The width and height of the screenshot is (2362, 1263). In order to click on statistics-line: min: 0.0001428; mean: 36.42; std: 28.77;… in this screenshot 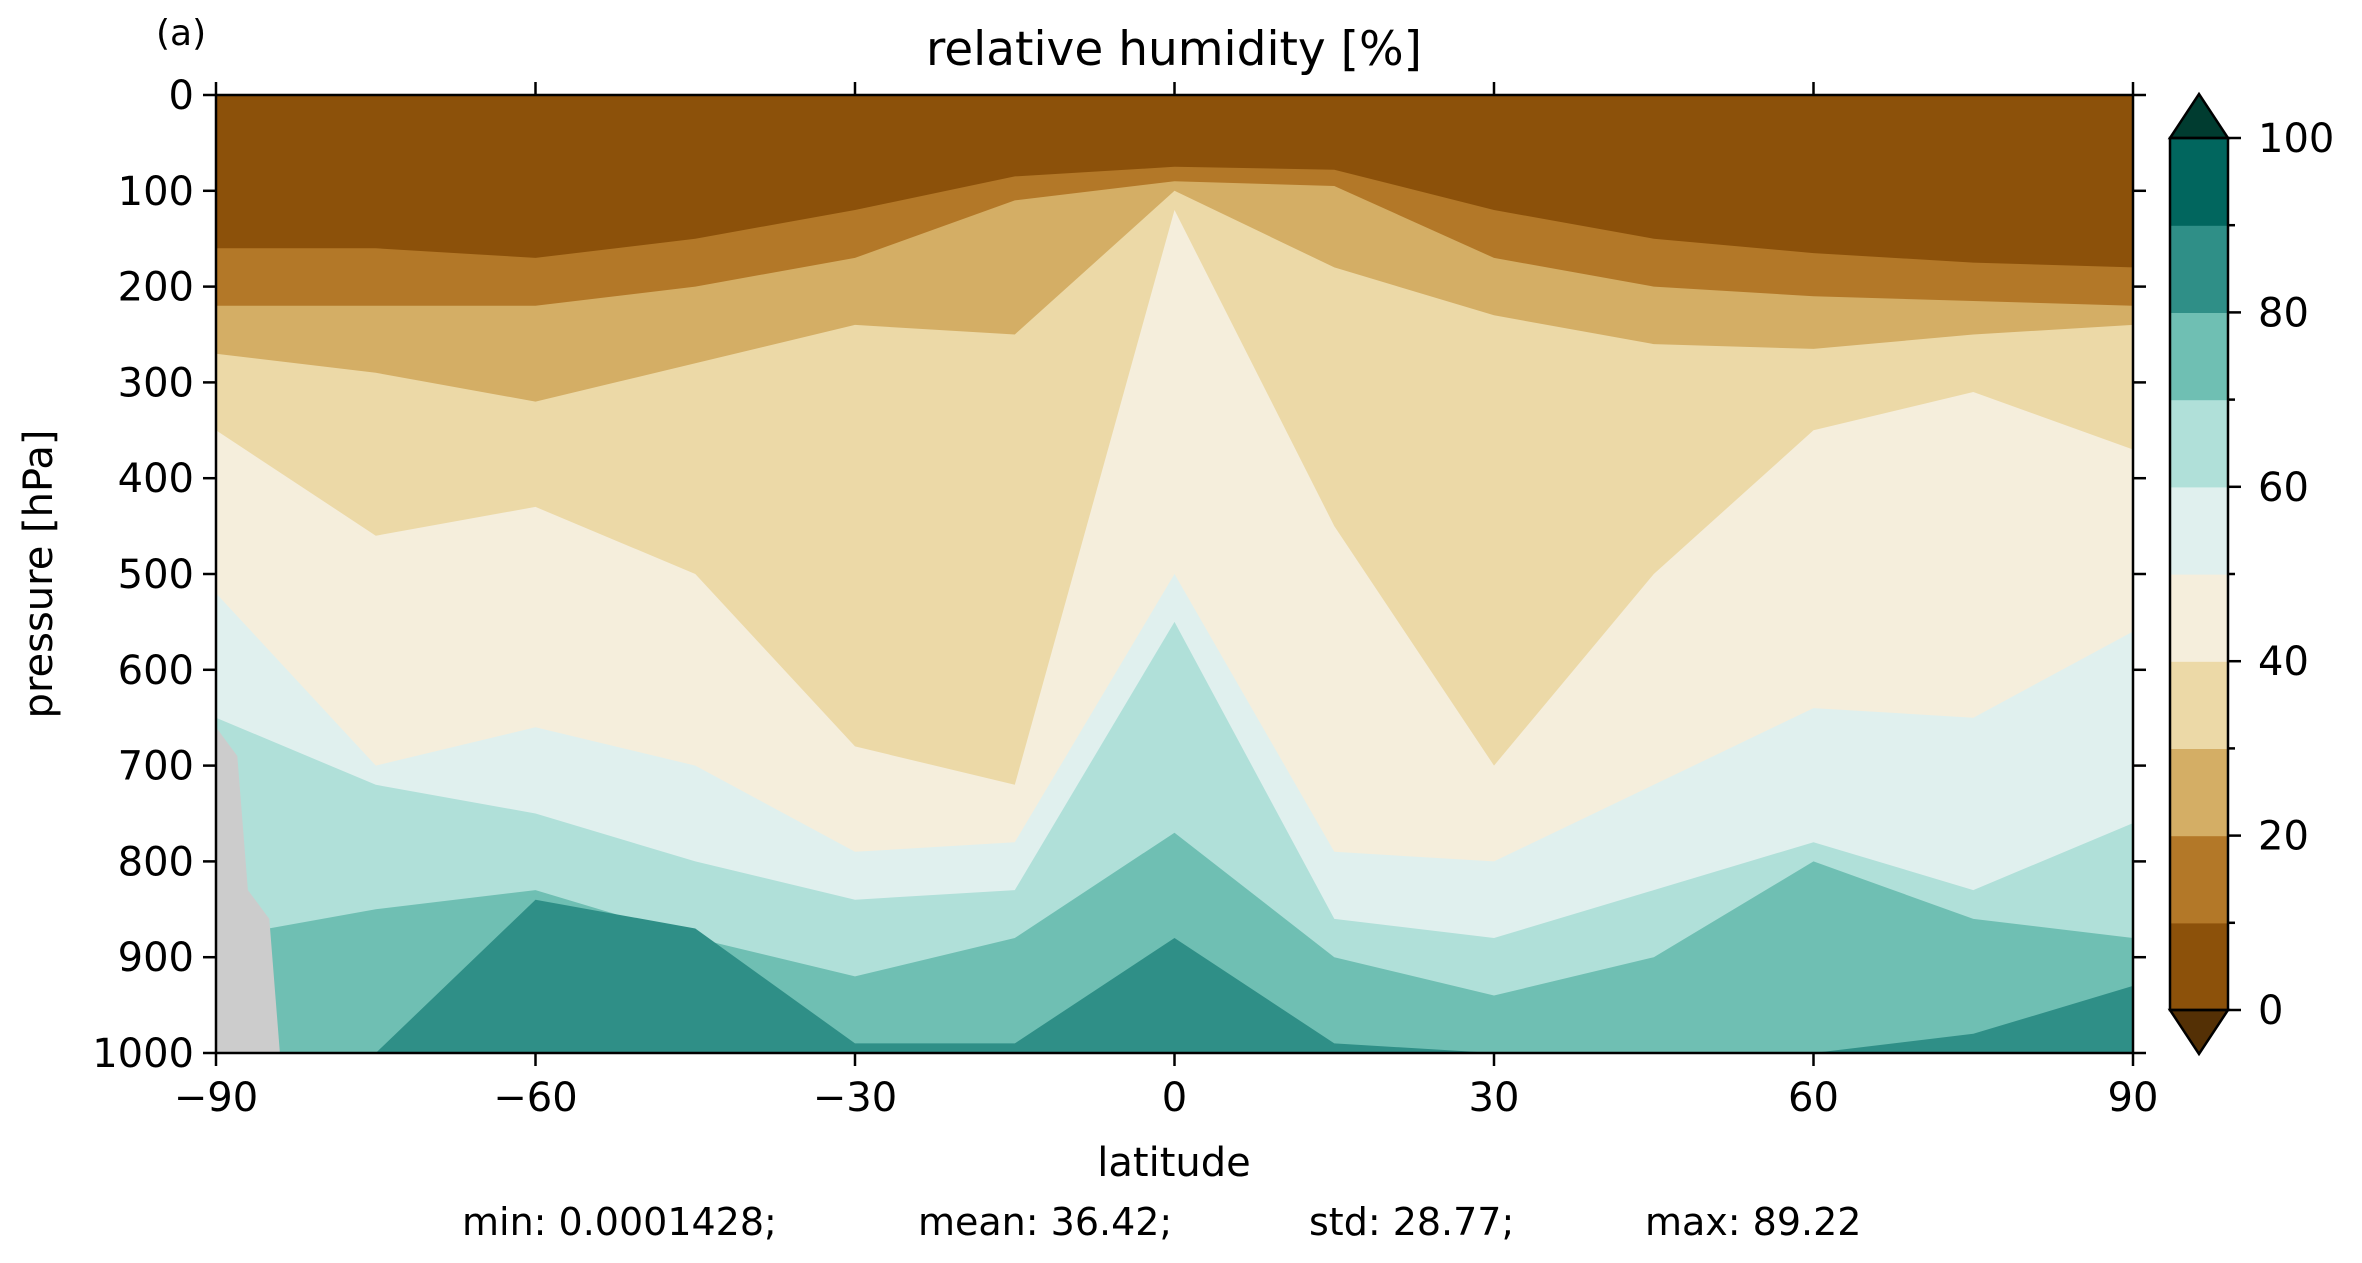, I will do `click(1181, 1230)`.